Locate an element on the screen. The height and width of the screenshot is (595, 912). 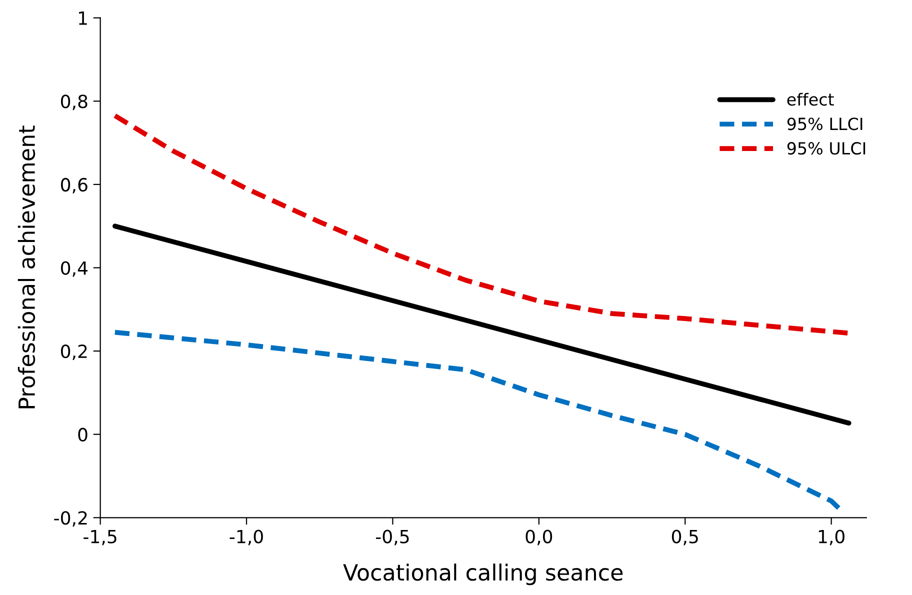
x-tick-label: 1,0 is located at coordinates (831, 538).